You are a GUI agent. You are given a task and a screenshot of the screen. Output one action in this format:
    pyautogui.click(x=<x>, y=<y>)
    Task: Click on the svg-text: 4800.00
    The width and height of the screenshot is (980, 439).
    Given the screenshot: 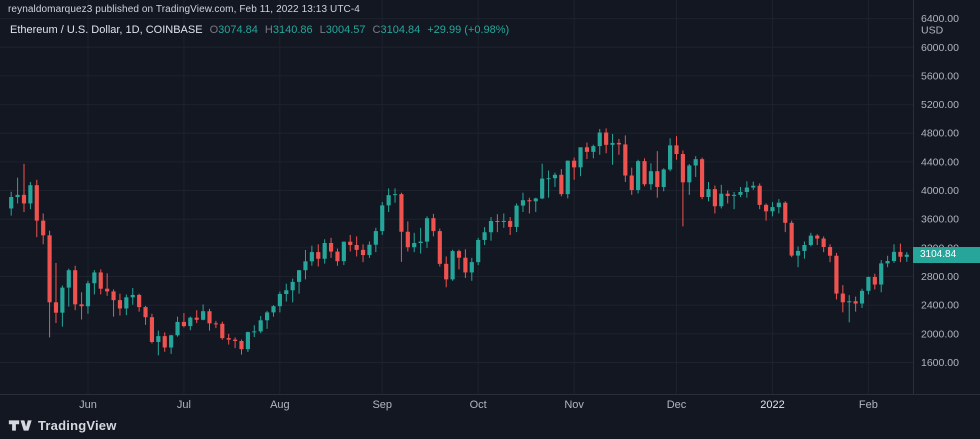 What is the action you would take?
    pyautogui.click(x=940, y=134)
    